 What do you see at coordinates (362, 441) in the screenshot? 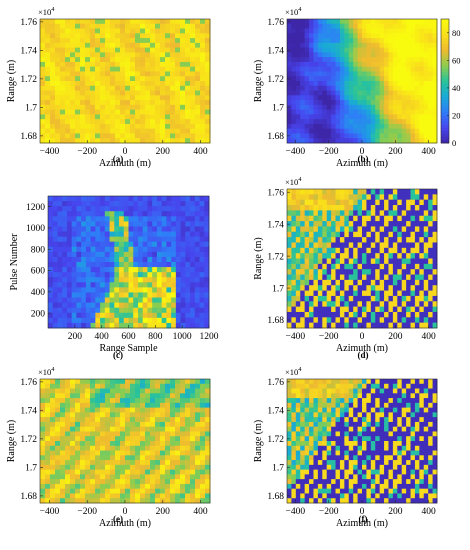
I see `heatmap-f` at bounding box center [362, 441].